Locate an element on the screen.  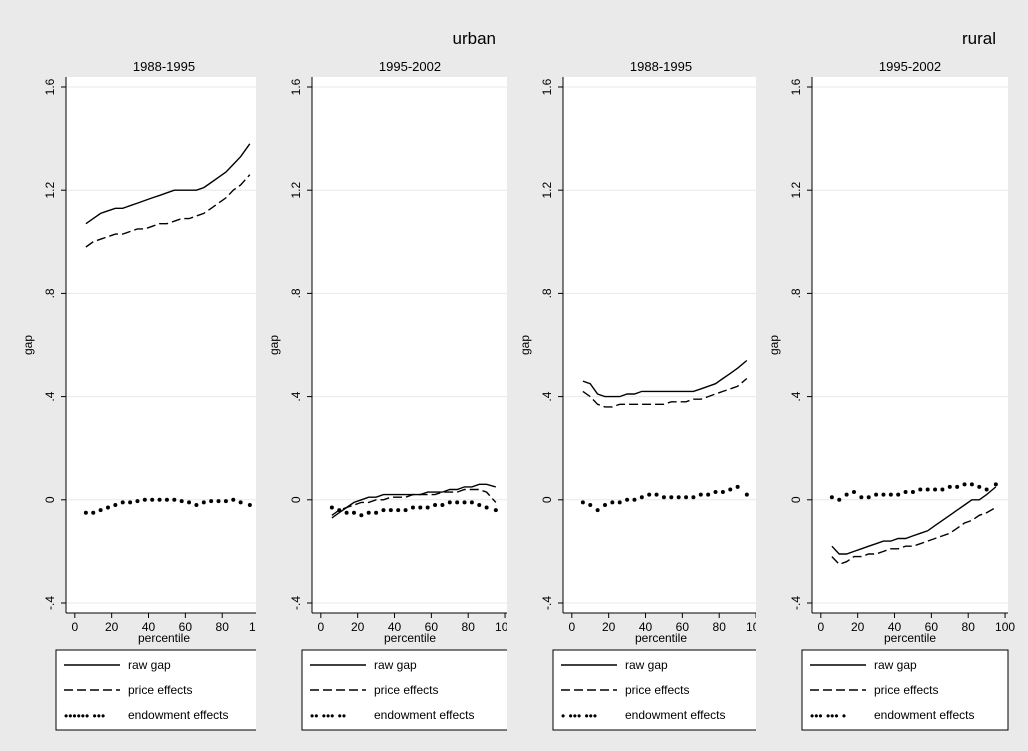
panel-0-xtick-label: 80 is located at coordinates (223, 627).